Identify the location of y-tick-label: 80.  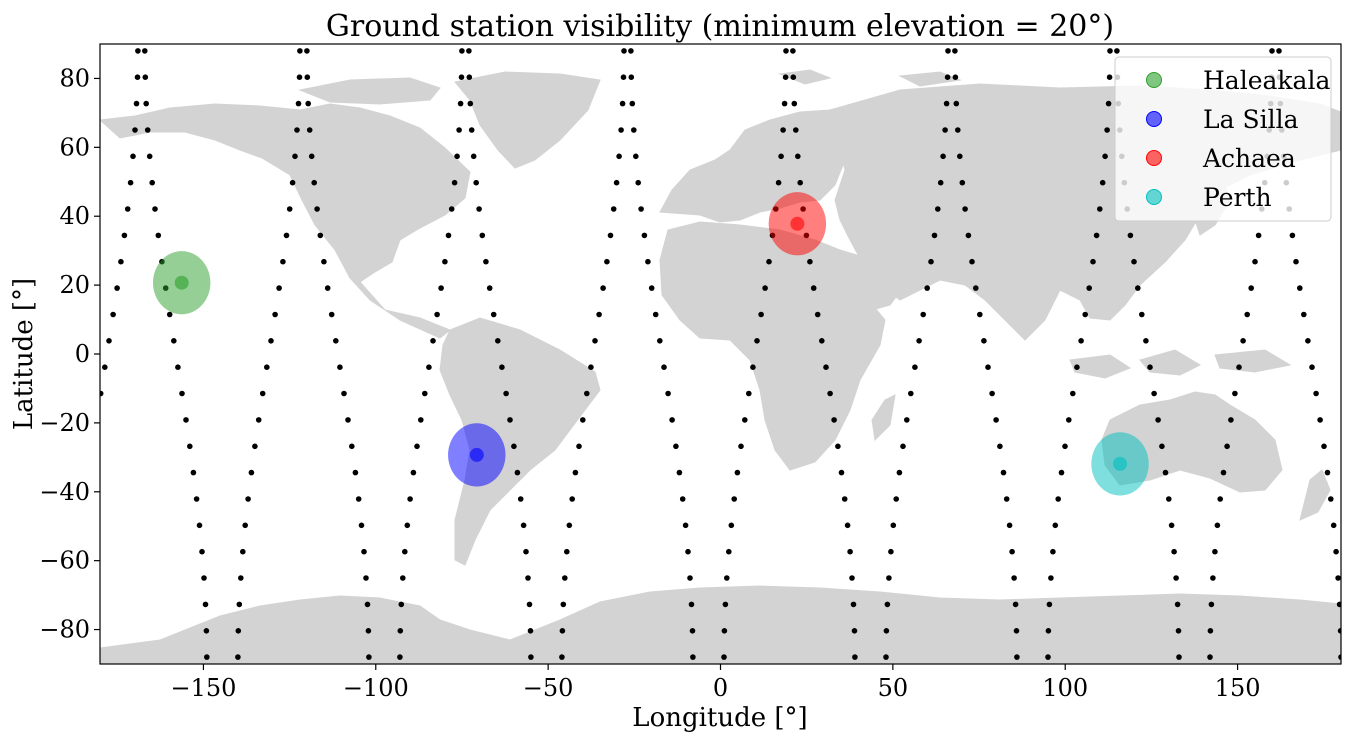
(74, 78).